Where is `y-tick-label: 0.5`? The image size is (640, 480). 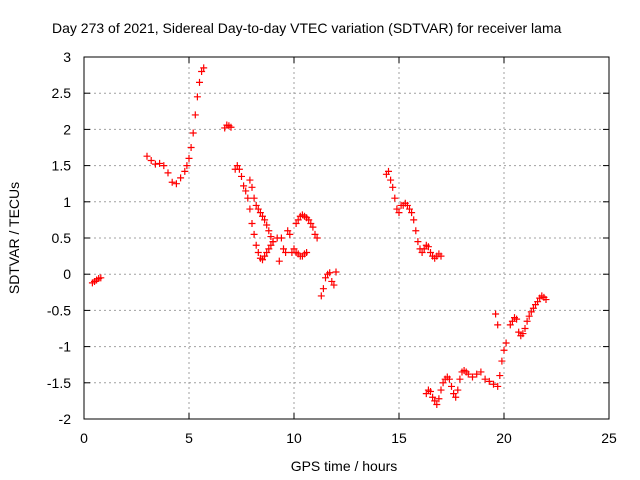 y-tick-label: 0.5 is located at coordinates (62, 238).